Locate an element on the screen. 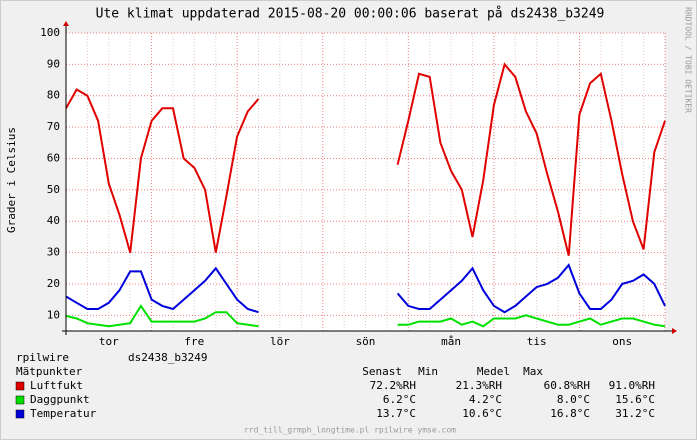 The image size is (697, 440). legend-label: Daggpunkt is located at coordinates (60, 399).